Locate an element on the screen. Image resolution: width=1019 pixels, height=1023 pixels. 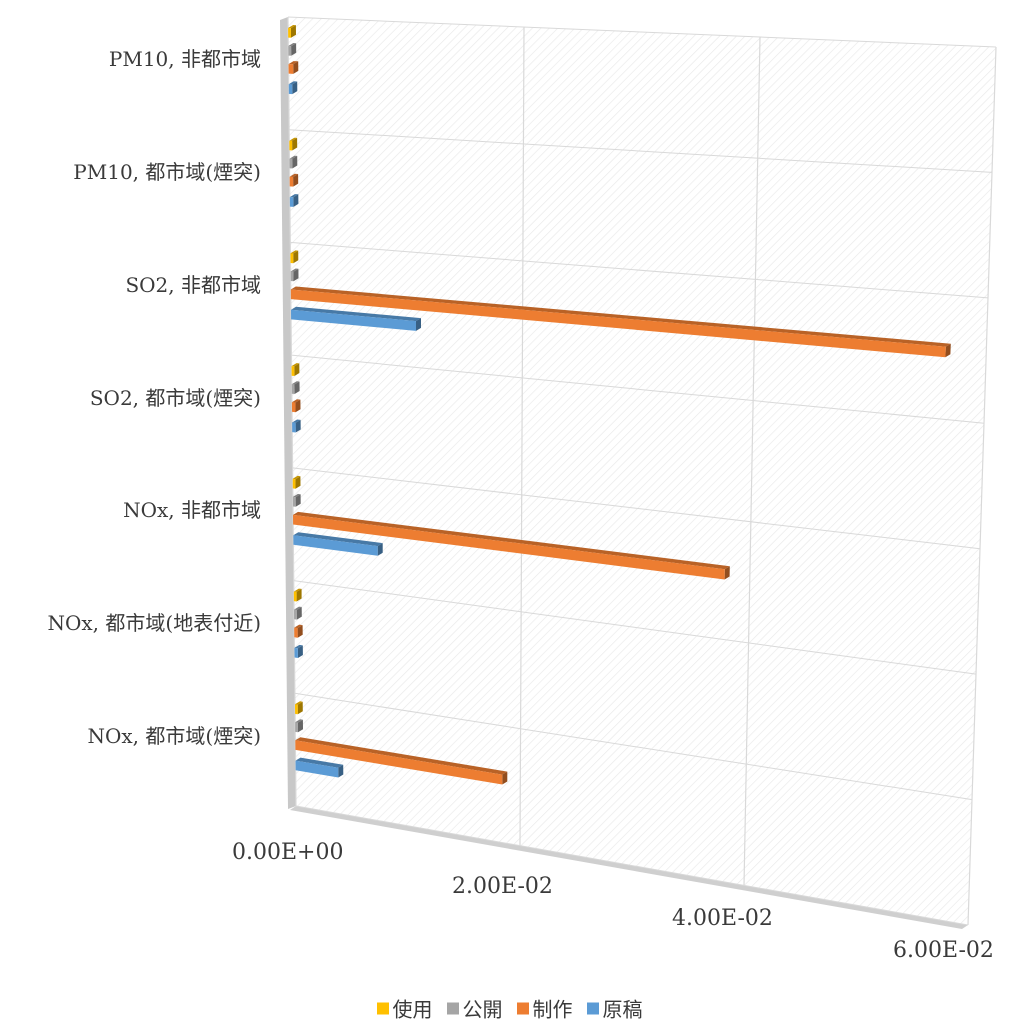
bar-公開-6 is located at coordinates (299, 726).